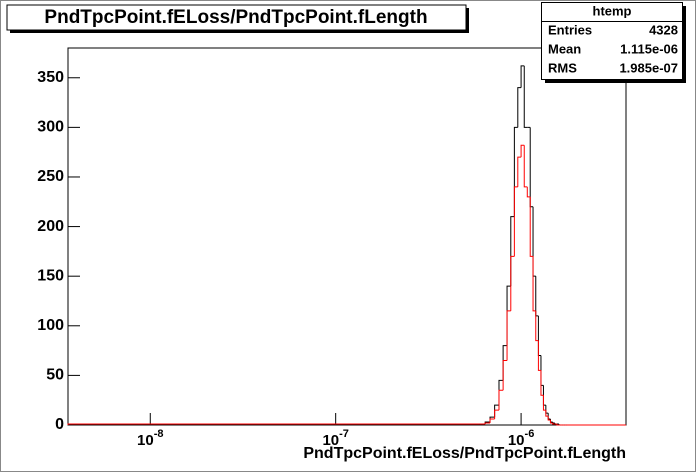  I want to click on x-tick-label: 10⁻⁷, so click(335, 438).